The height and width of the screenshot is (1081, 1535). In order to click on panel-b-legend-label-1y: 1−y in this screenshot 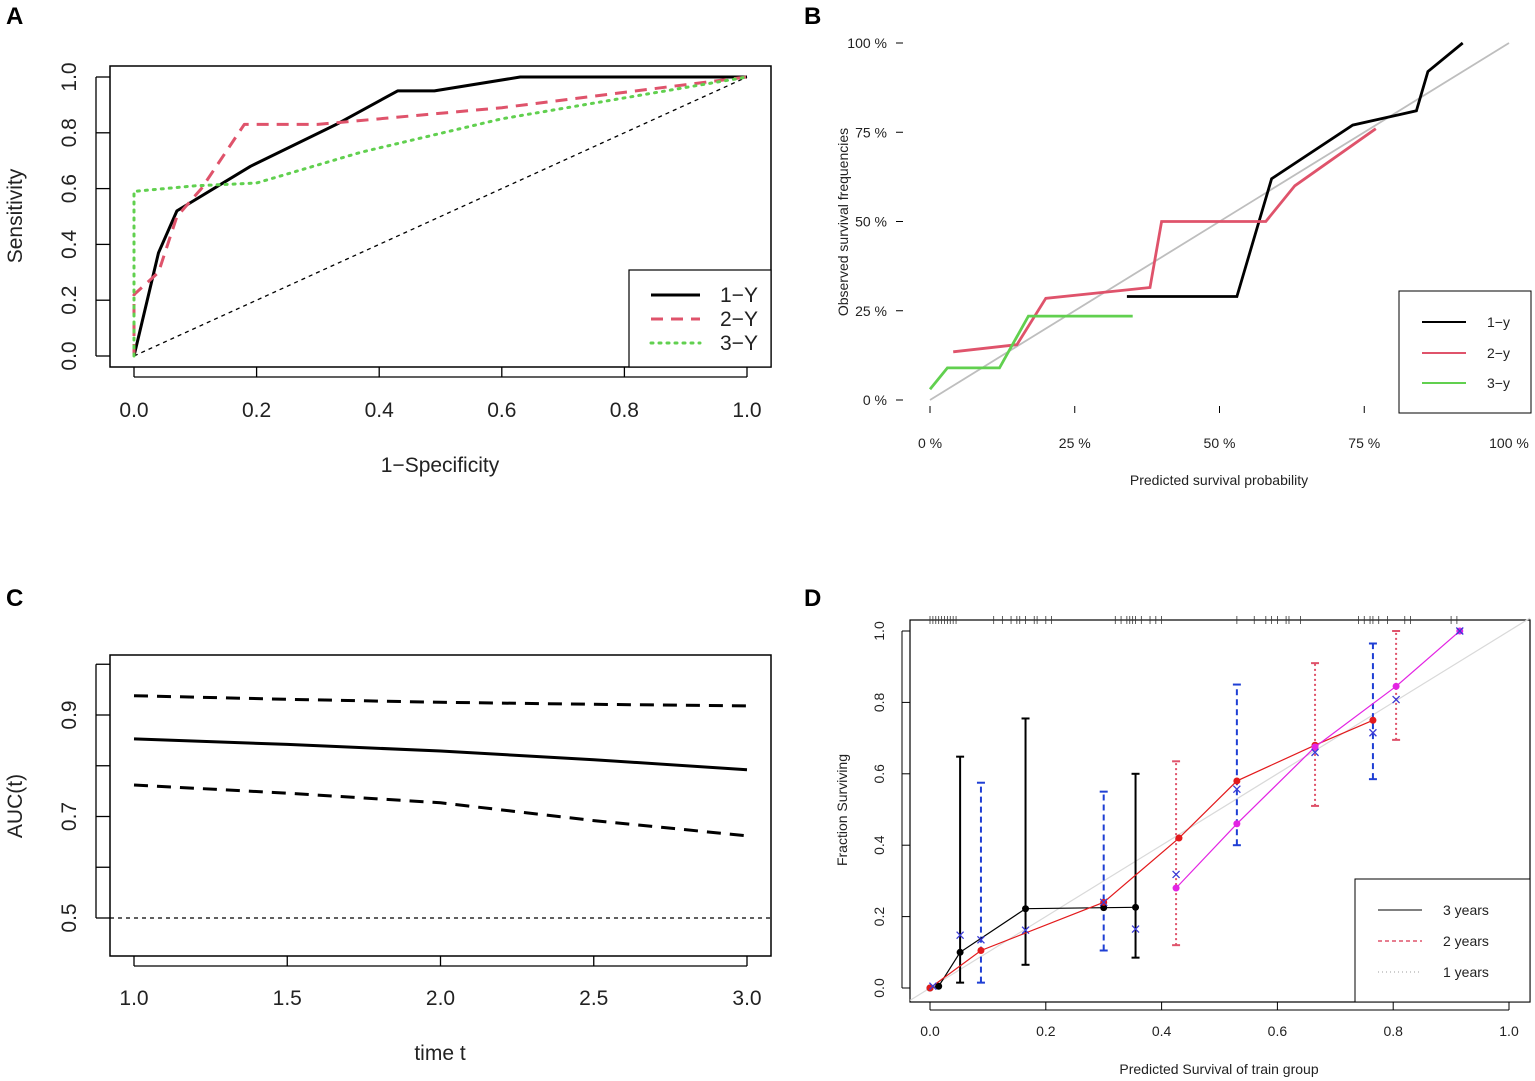, I will do `click(1498, 322)`.